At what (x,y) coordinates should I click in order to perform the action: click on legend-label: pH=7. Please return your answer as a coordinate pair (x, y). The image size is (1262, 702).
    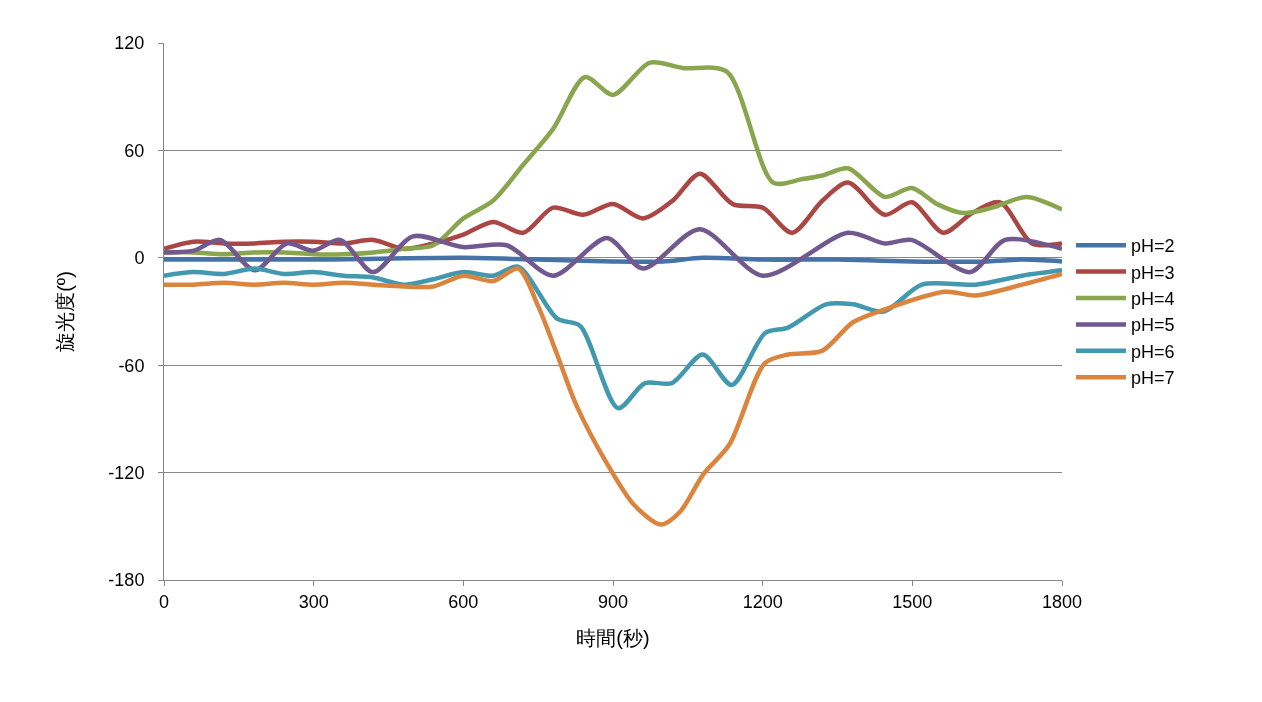
    Looking at the image, I should click on (1152, 378).